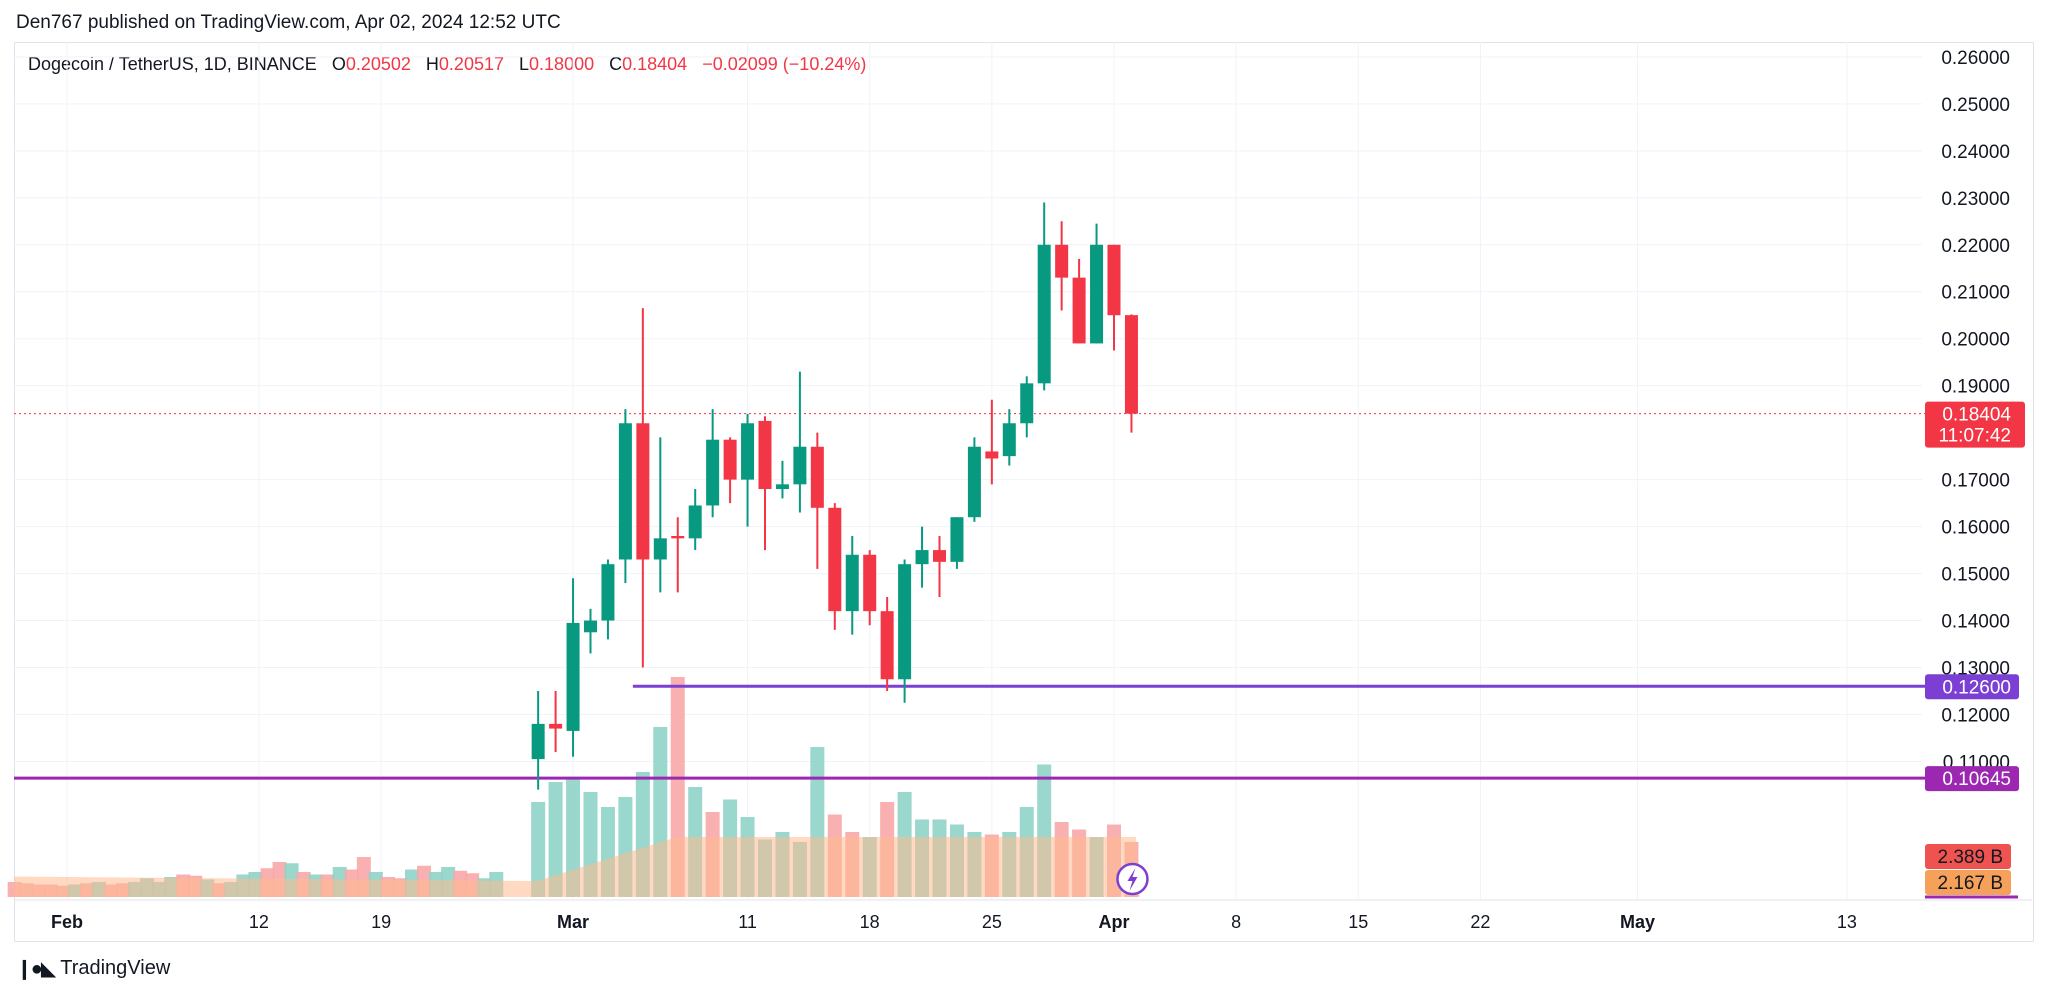  What do you see at coordinates (1975, 293) in the screenshot?
I see `price-tick-label: 0.21000` at bounding box center [1975, 293].